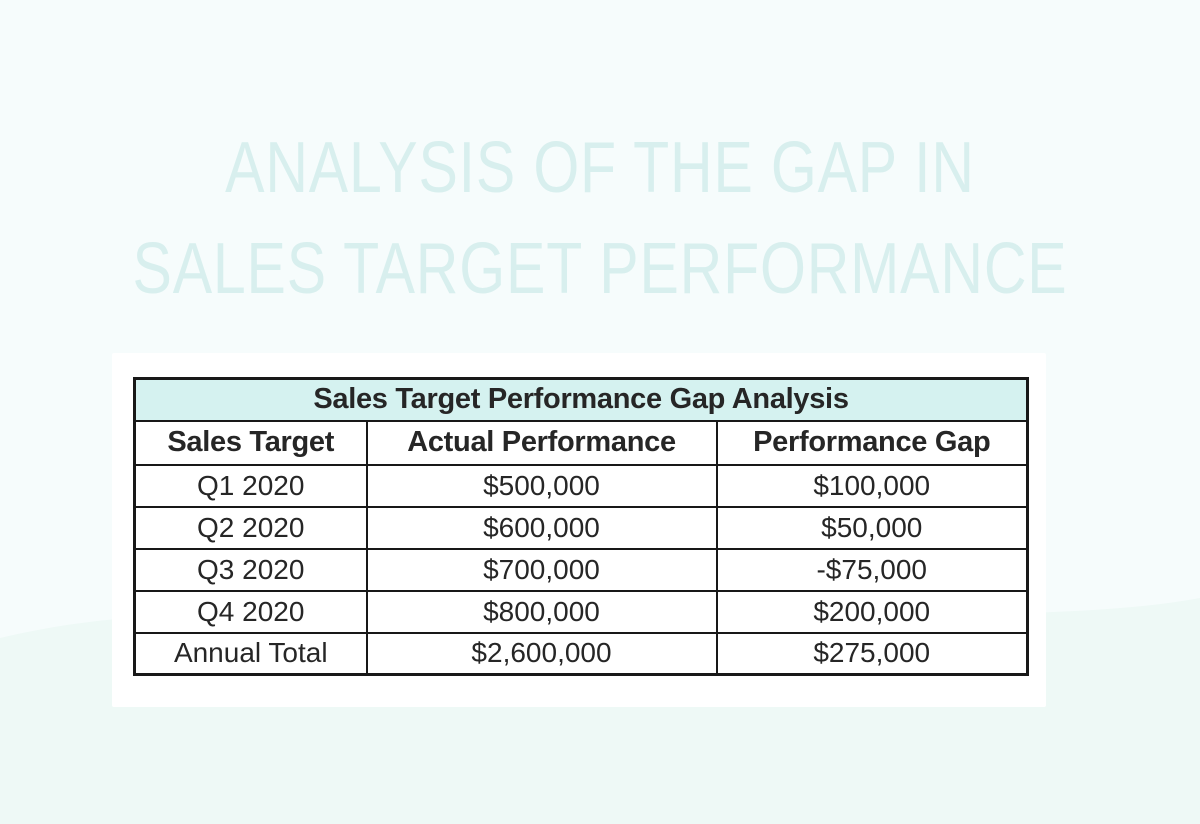 This screenshot has height=824, width=1200. I want to click on watermark-title-line2: SALES TARGET PERFORMANCE, so click(600, 269).